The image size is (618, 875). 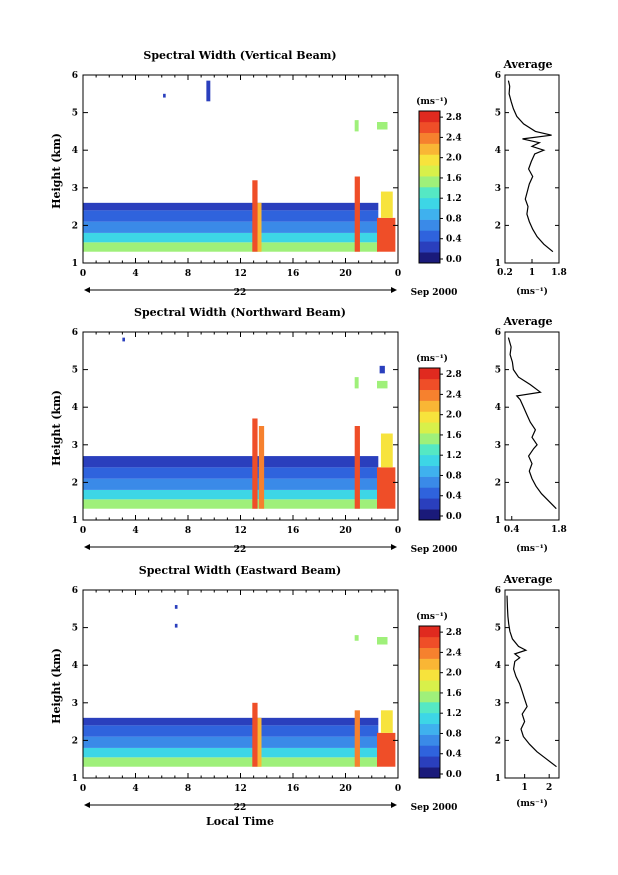 I want to click on profile-y-tick-label: 6, so click(x=498, y=591).